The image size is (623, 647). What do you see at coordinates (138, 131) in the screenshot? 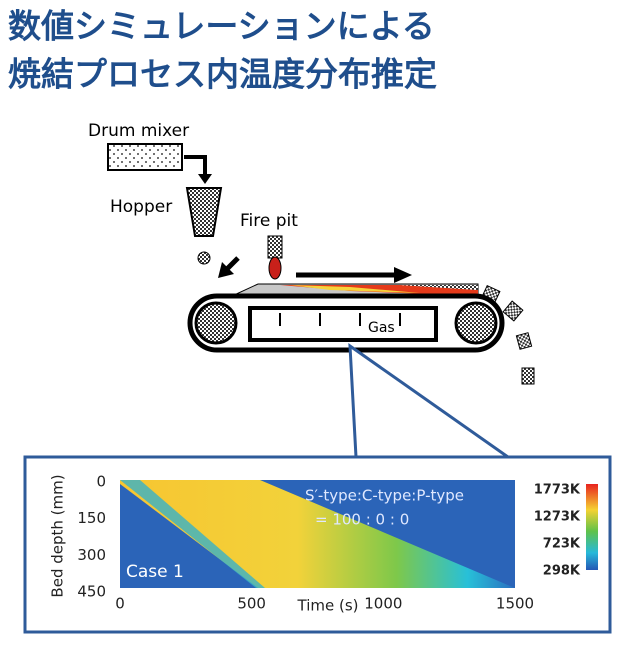
I see `drum-mixer-label: Drum mixer` at bounding box center [138, 131].